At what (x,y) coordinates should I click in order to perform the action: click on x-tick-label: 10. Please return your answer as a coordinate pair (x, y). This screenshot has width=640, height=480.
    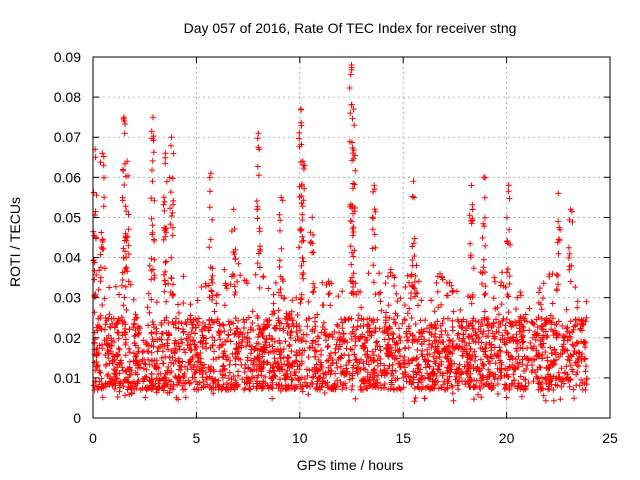
    Looking at the image, I should click on (300, 438).